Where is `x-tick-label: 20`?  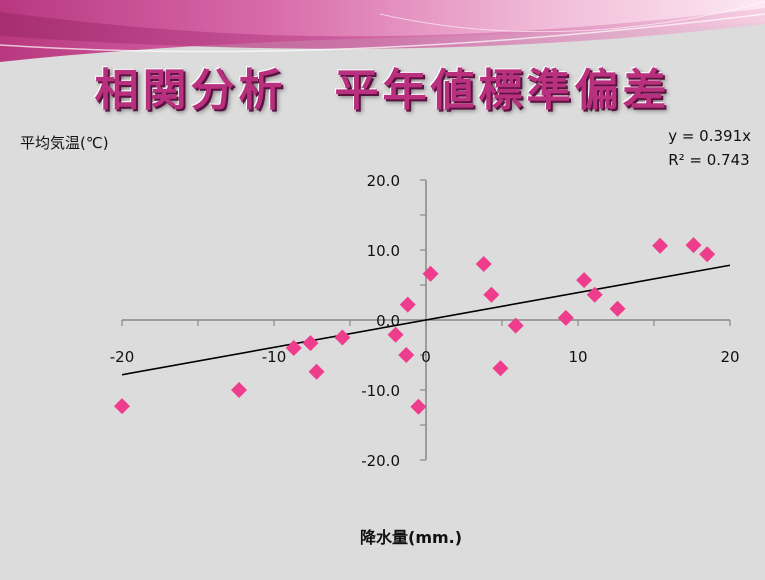
x-tick-label: 20 is located at coordinates (729, 357).